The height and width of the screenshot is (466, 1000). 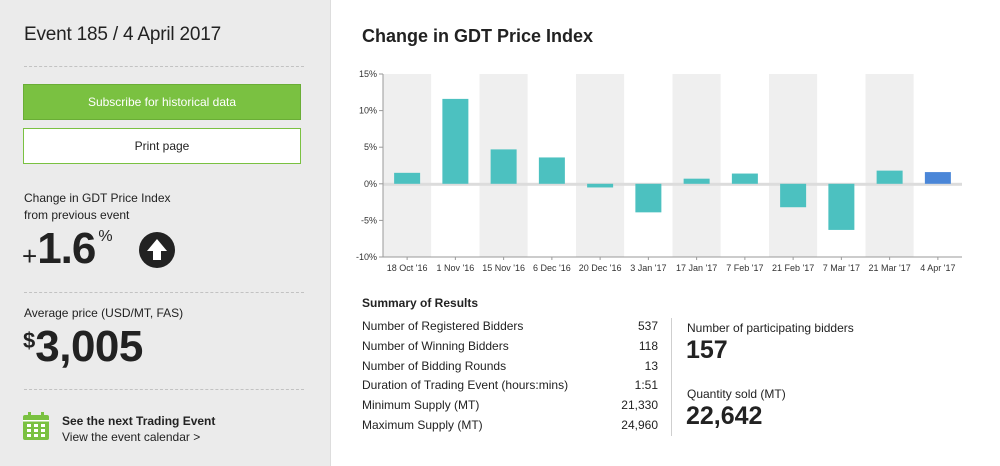 What do you see at coordinates (478, 36) in the screenshot?
I see `chart-title: Change in GDT Price Index` at bounding box center [478, 36].